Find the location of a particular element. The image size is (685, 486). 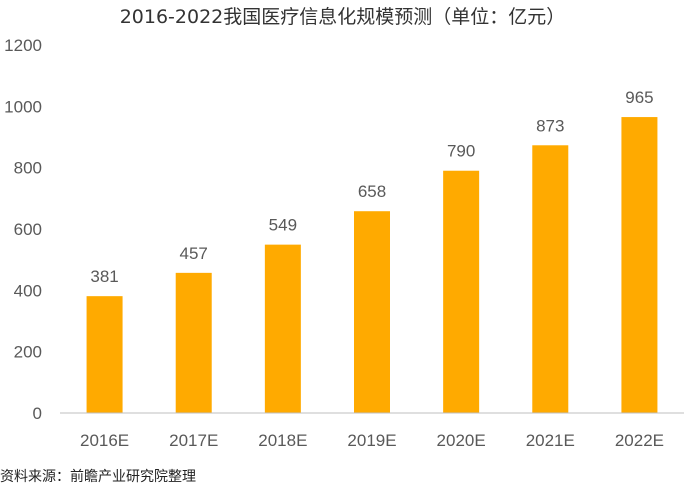

y-axis-tick-labels: 0 200 400 600 800 1000 1200 is located at coordinates (23, 229).